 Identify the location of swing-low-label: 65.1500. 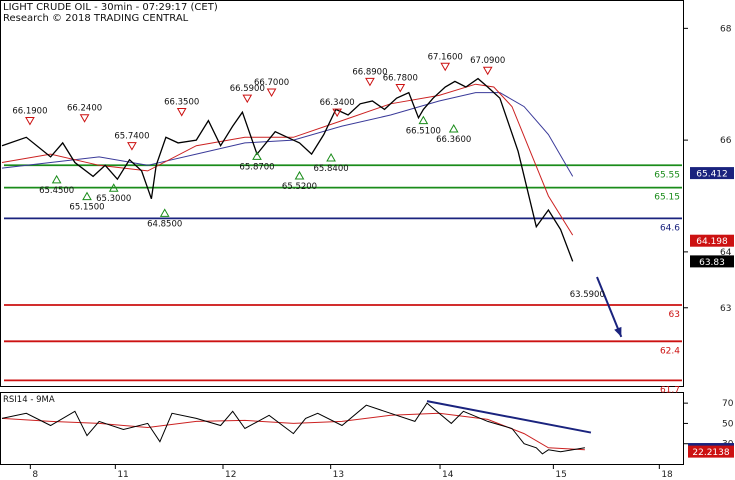
(86, 208).